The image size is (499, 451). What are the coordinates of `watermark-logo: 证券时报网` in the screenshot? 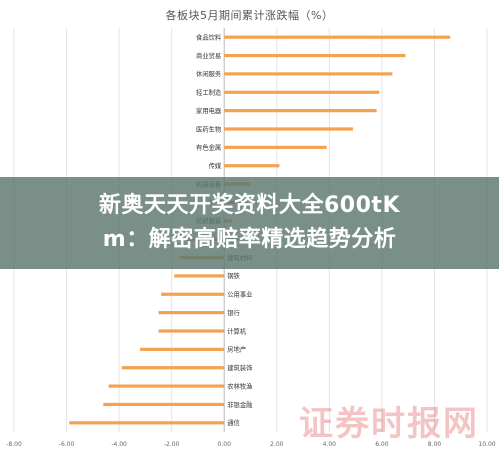 It's located at (389, 424).